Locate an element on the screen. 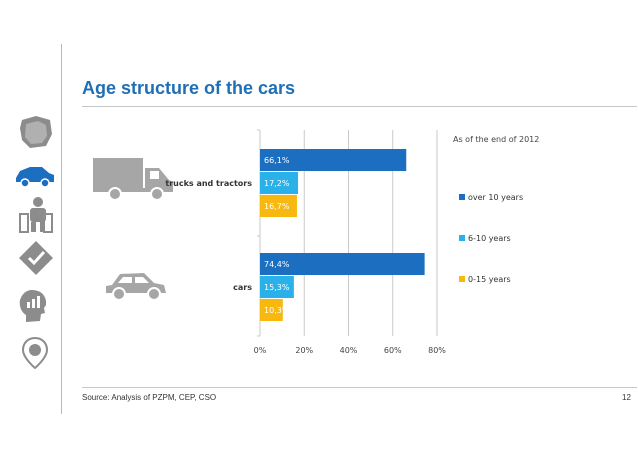 The image size is (638, 451). head-chart-icon is located at coordinates (33, 306).